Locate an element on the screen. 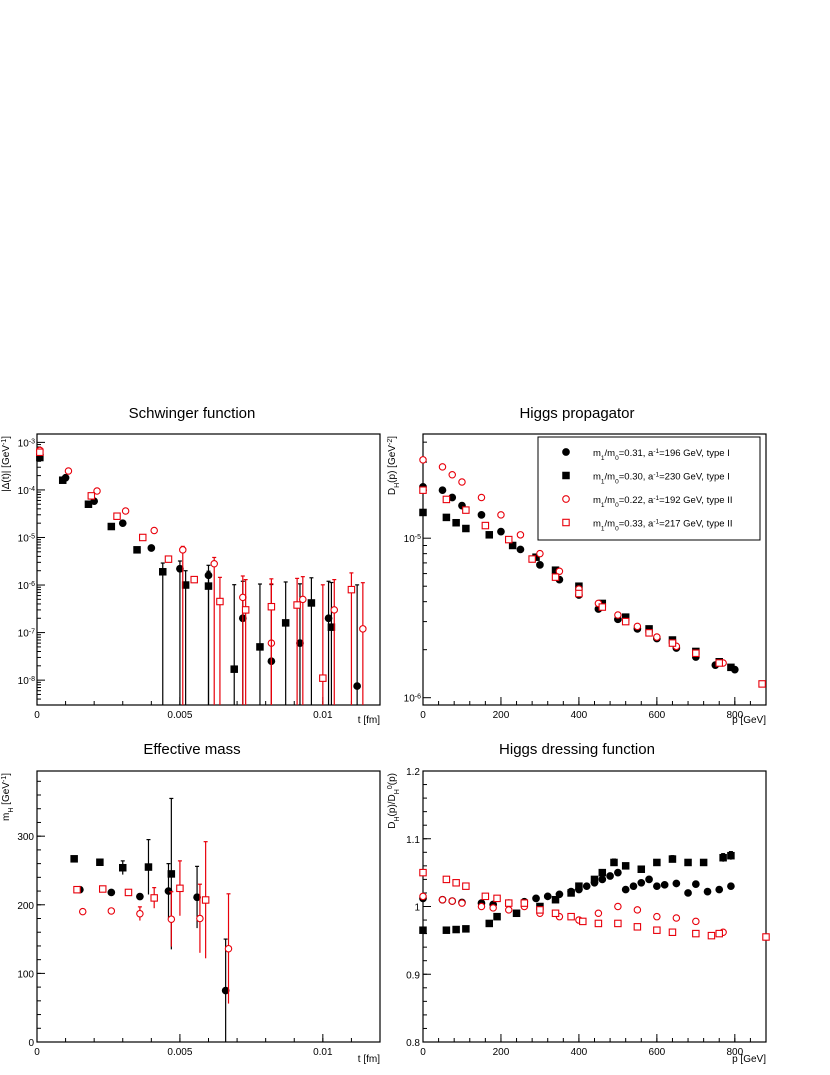  legend-box is located at coordinates (649, 488).